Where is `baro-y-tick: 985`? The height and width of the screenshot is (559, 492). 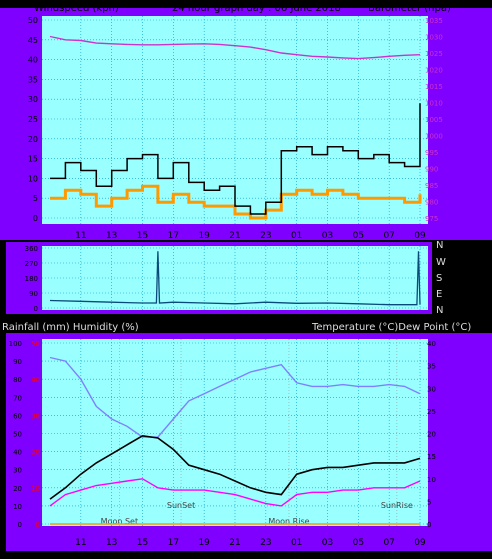
baro-y-tick: 985 is located at coordinates (431, 186).